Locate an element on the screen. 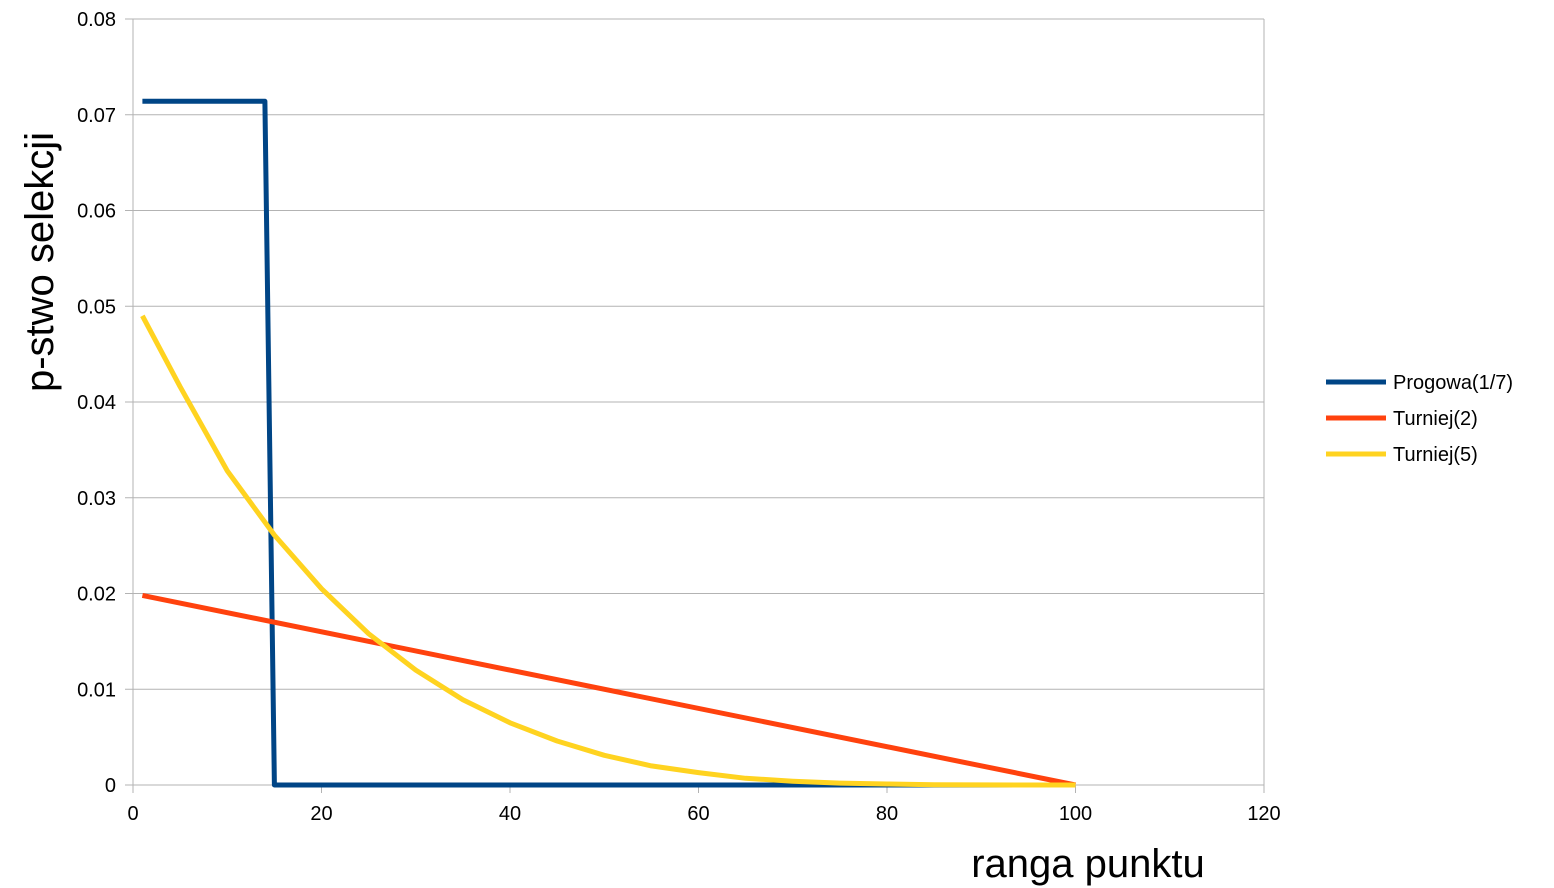 This screenshot has height=888, width=1554. x-tick-label: 20 is located at coordinates (321, 814).